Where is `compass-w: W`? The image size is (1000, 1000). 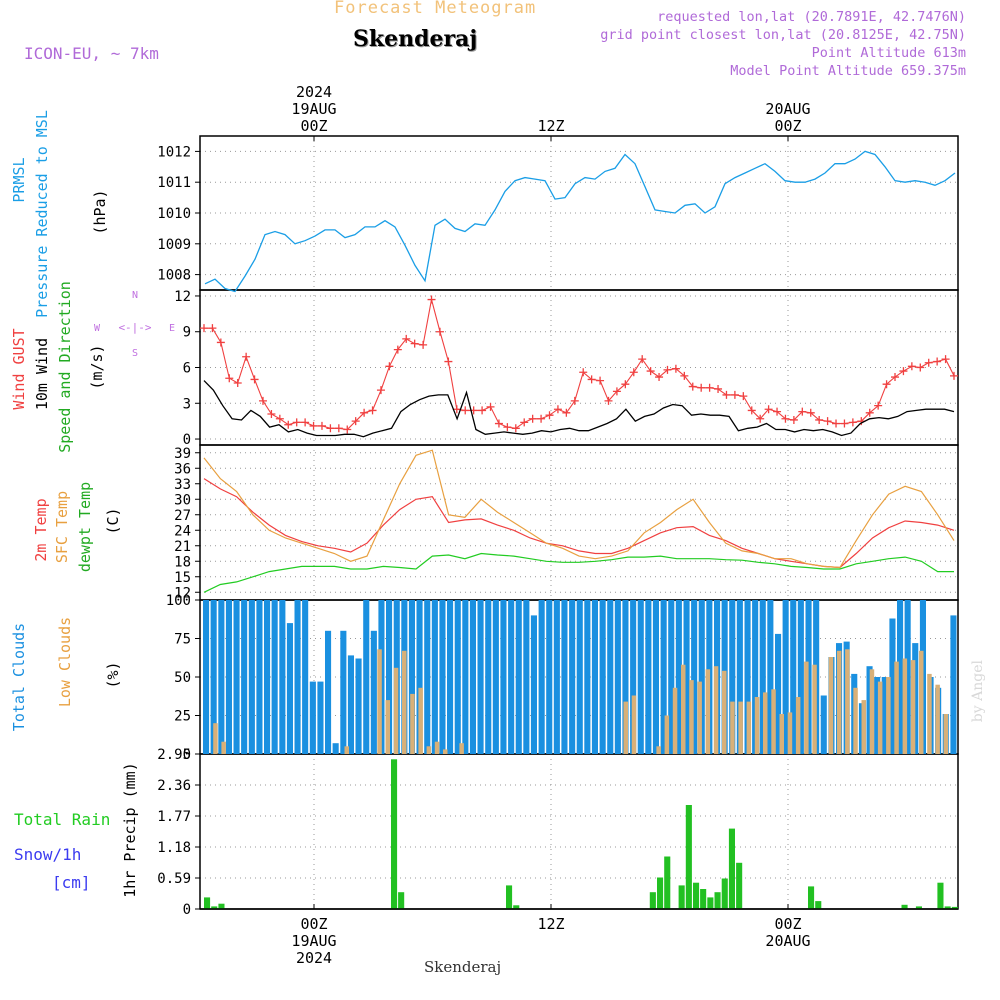
compass-w: W is located at coordinates (97, 328).